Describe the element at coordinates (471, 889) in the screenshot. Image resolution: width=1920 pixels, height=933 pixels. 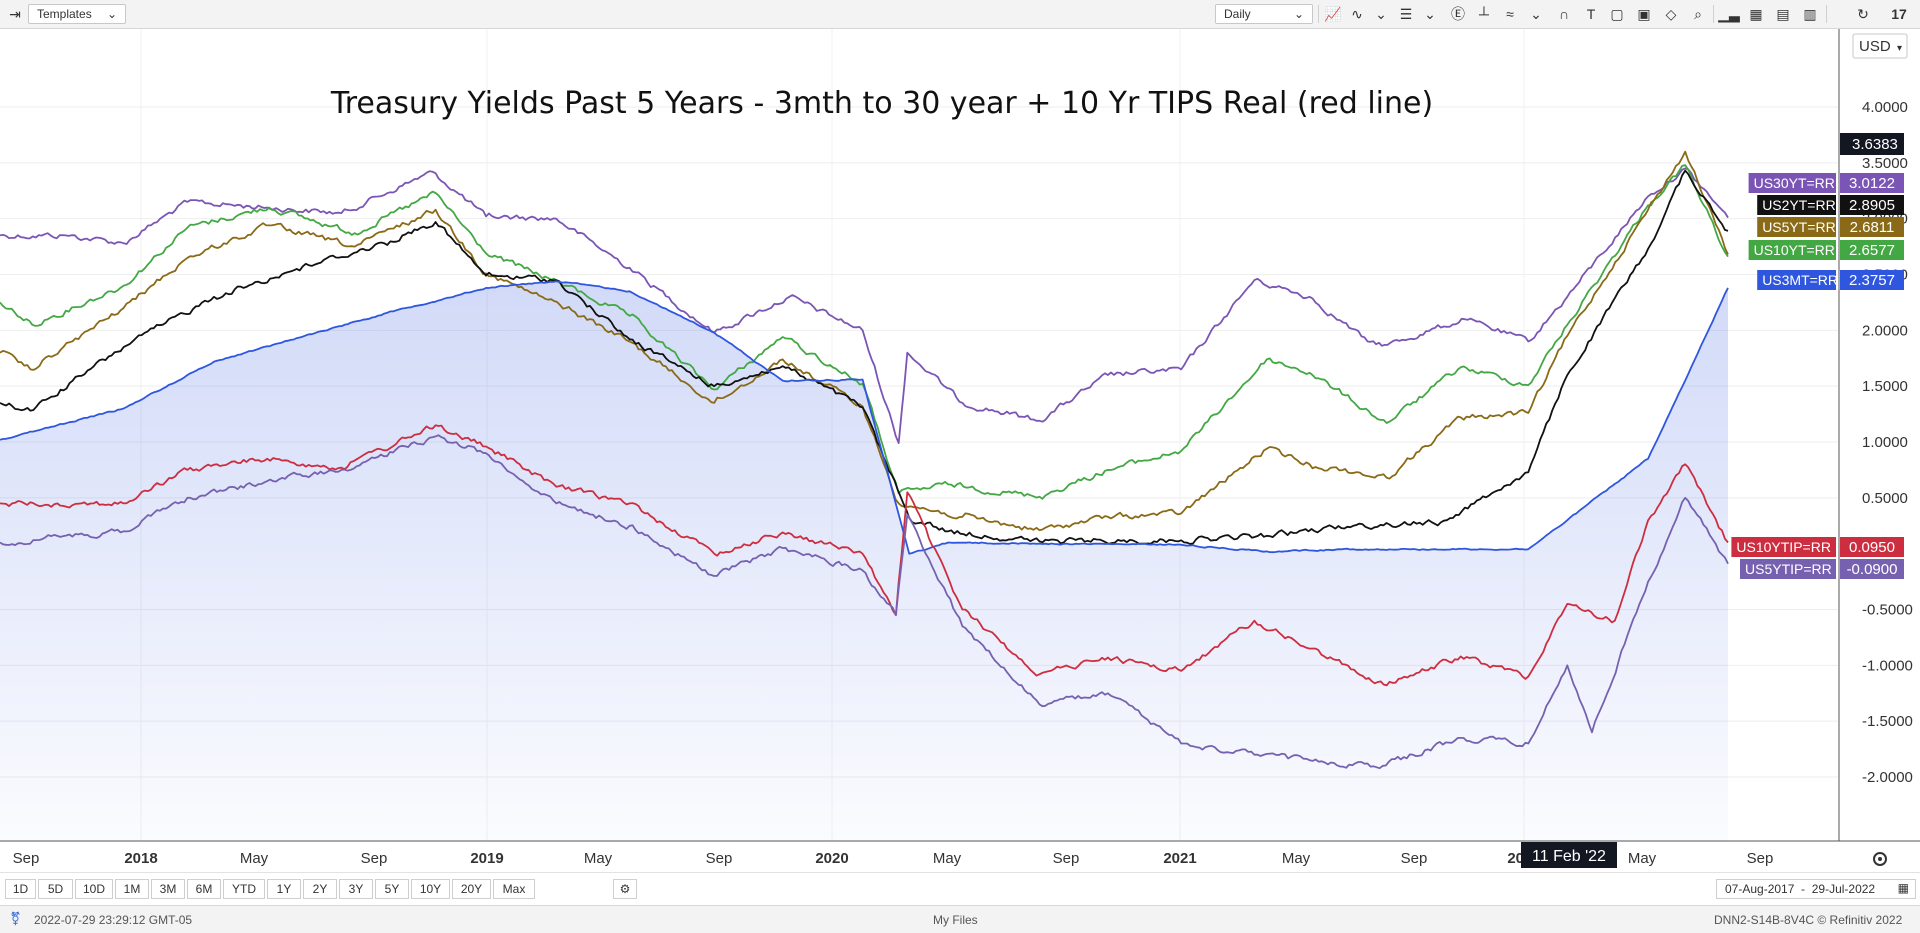
I see `range-button-20y: 20Y` at that location.